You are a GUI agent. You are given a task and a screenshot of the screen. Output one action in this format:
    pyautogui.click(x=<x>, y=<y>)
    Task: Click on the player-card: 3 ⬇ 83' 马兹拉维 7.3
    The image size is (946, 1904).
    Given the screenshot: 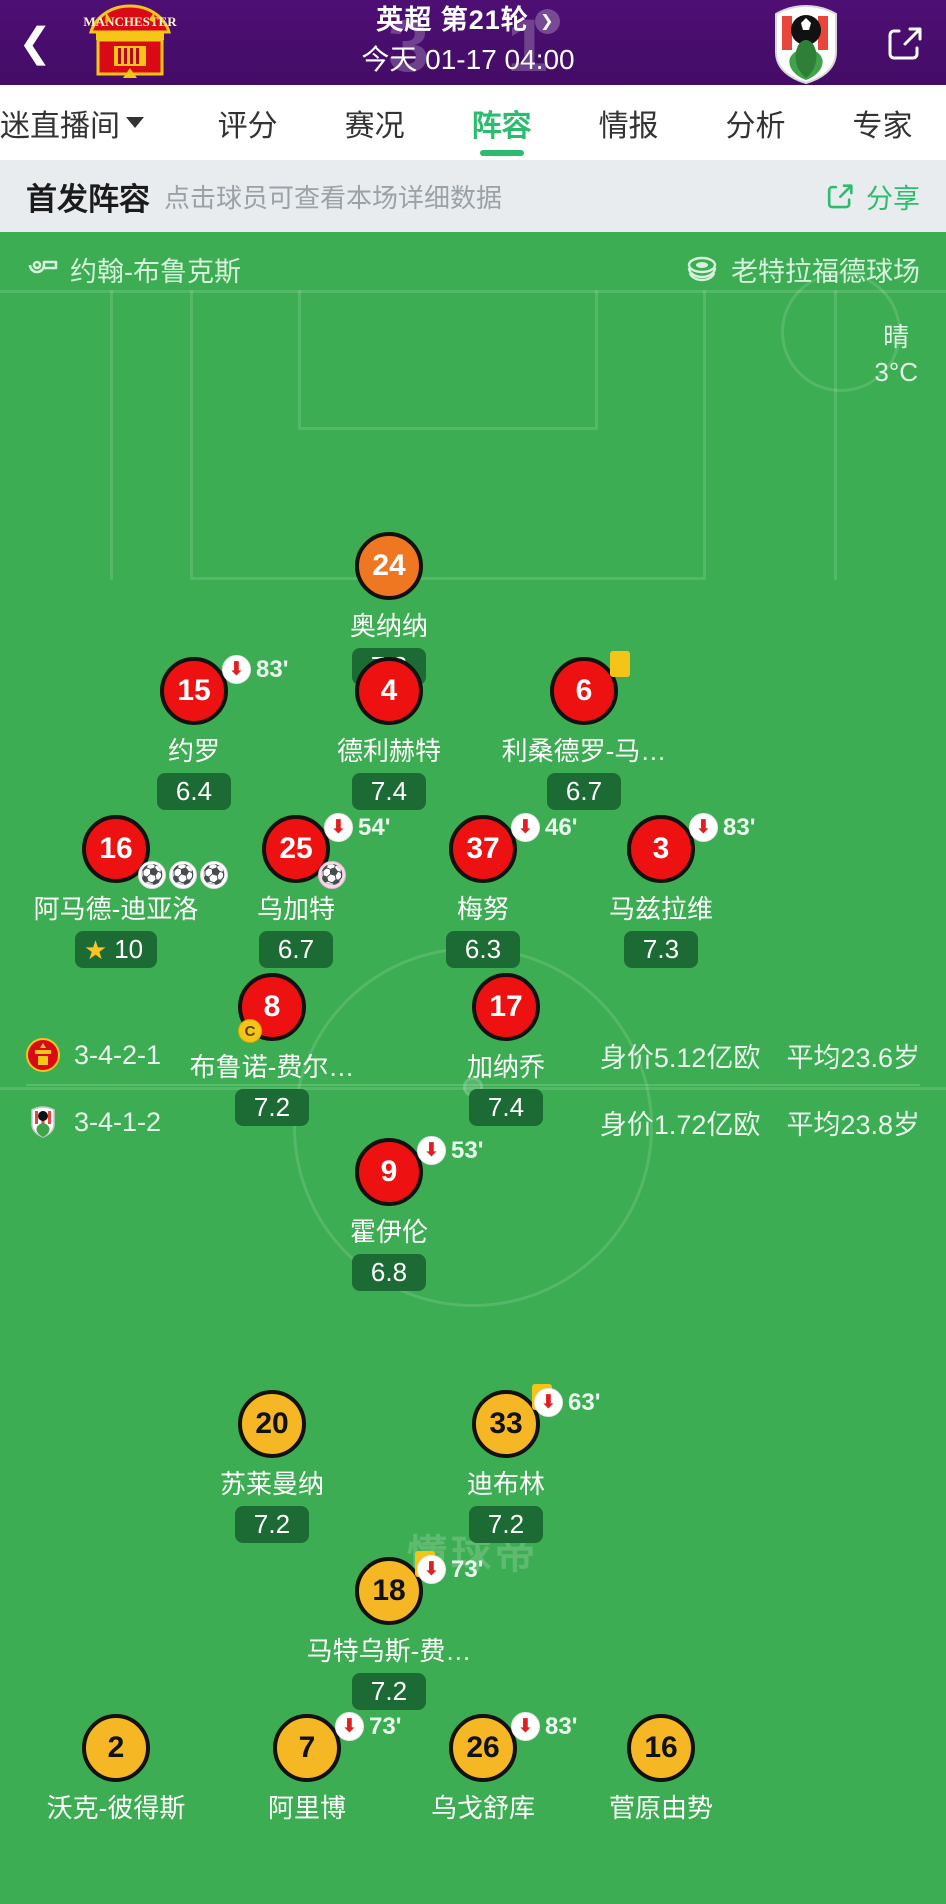 What is the action you would take?
    pyautogui.click(x=661, y=890)
    